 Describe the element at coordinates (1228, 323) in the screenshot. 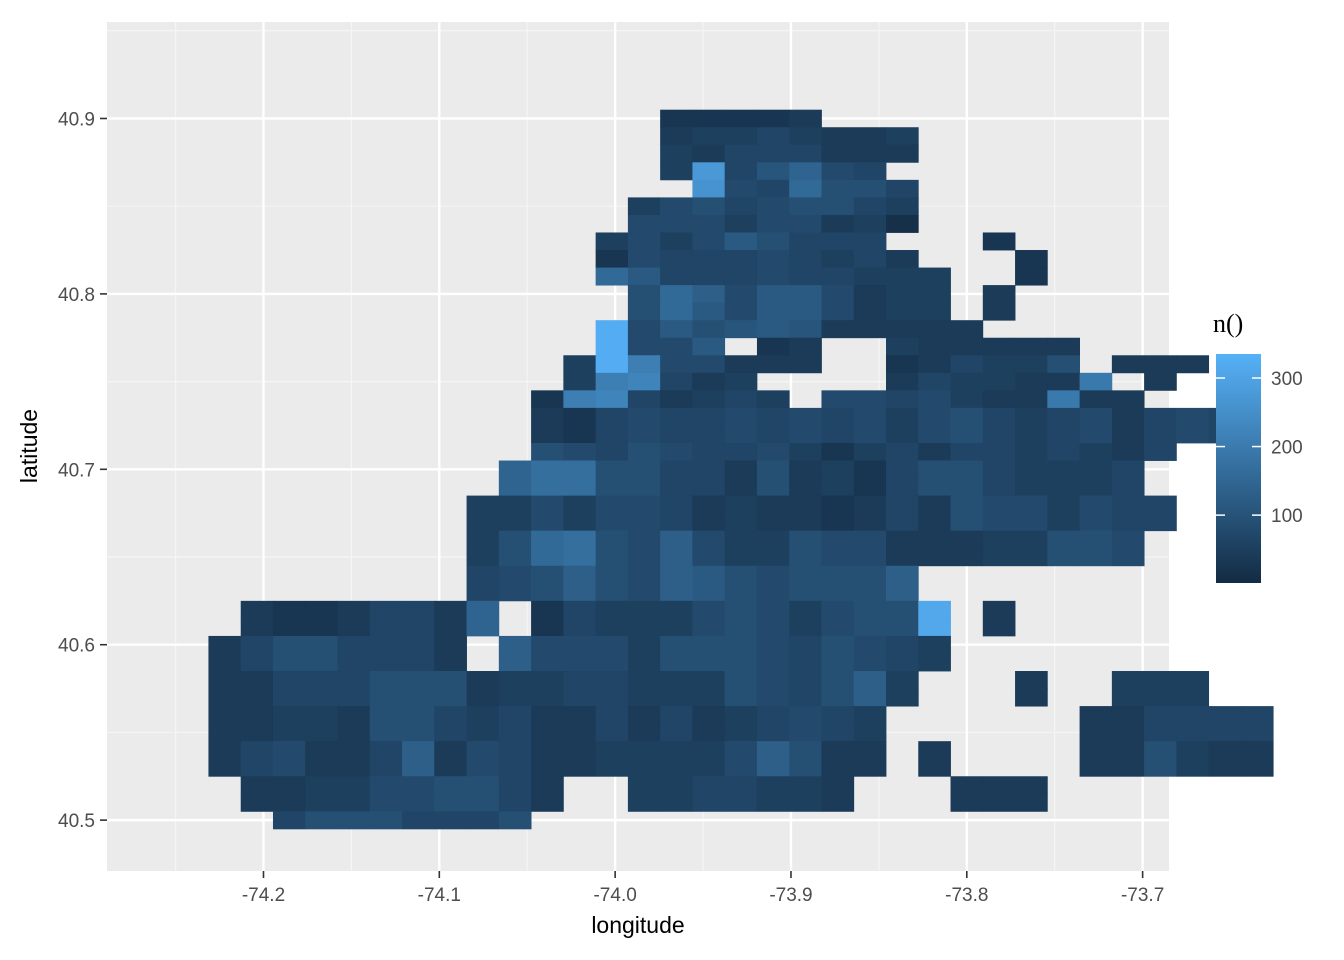

I see `legend-title: n()` at that location.